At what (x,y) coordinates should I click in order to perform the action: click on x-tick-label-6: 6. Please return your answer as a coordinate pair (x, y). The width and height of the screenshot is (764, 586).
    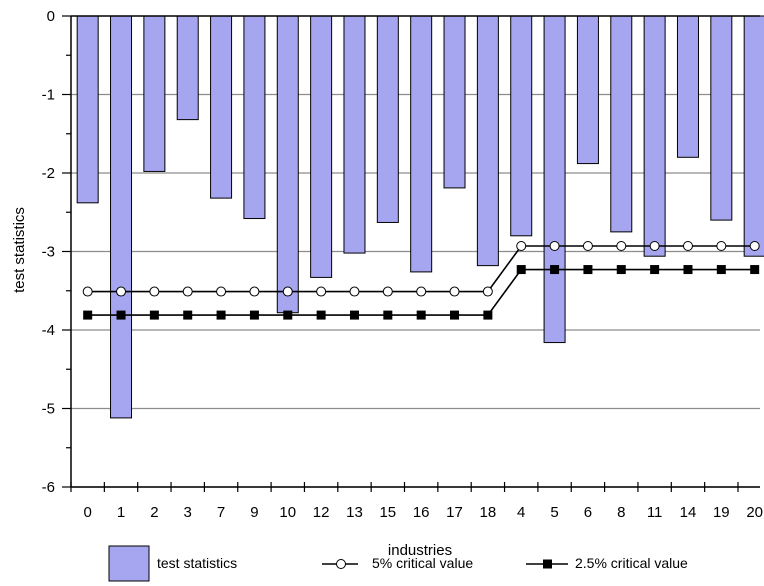
    Looking at the image, I should click on (588, 512).